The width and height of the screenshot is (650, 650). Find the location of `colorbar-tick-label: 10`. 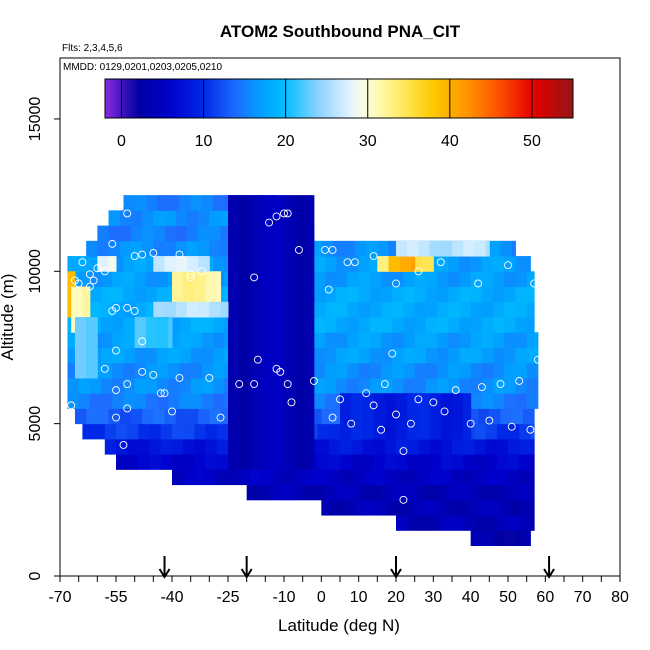

colorbar-tick-label: 10 is located at coordinates (204, 141).